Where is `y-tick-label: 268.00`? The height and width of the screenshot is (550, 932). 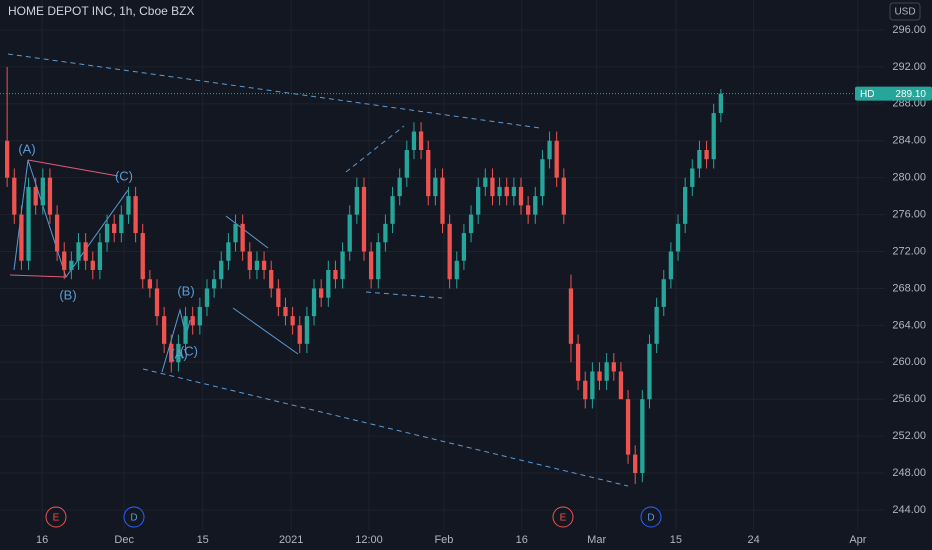 y-tick-label: 268.00 is located at coordinates (909, 288).